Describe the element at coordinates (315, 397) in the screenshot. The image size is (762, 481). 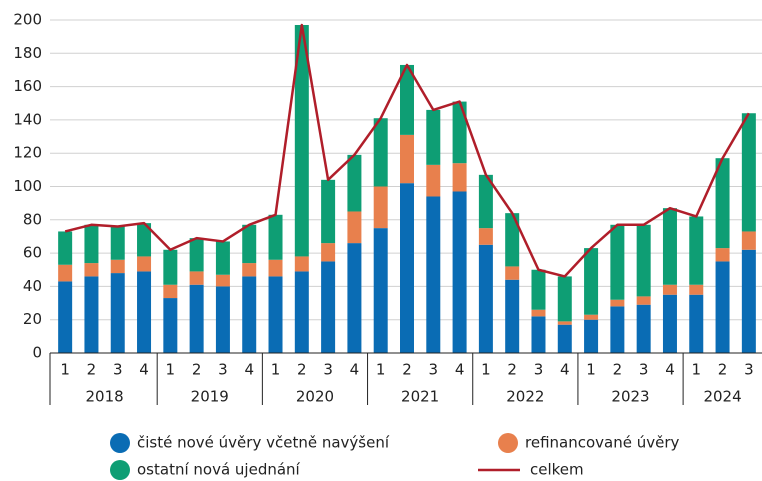
I see `x-group-label: 2020` at that location.